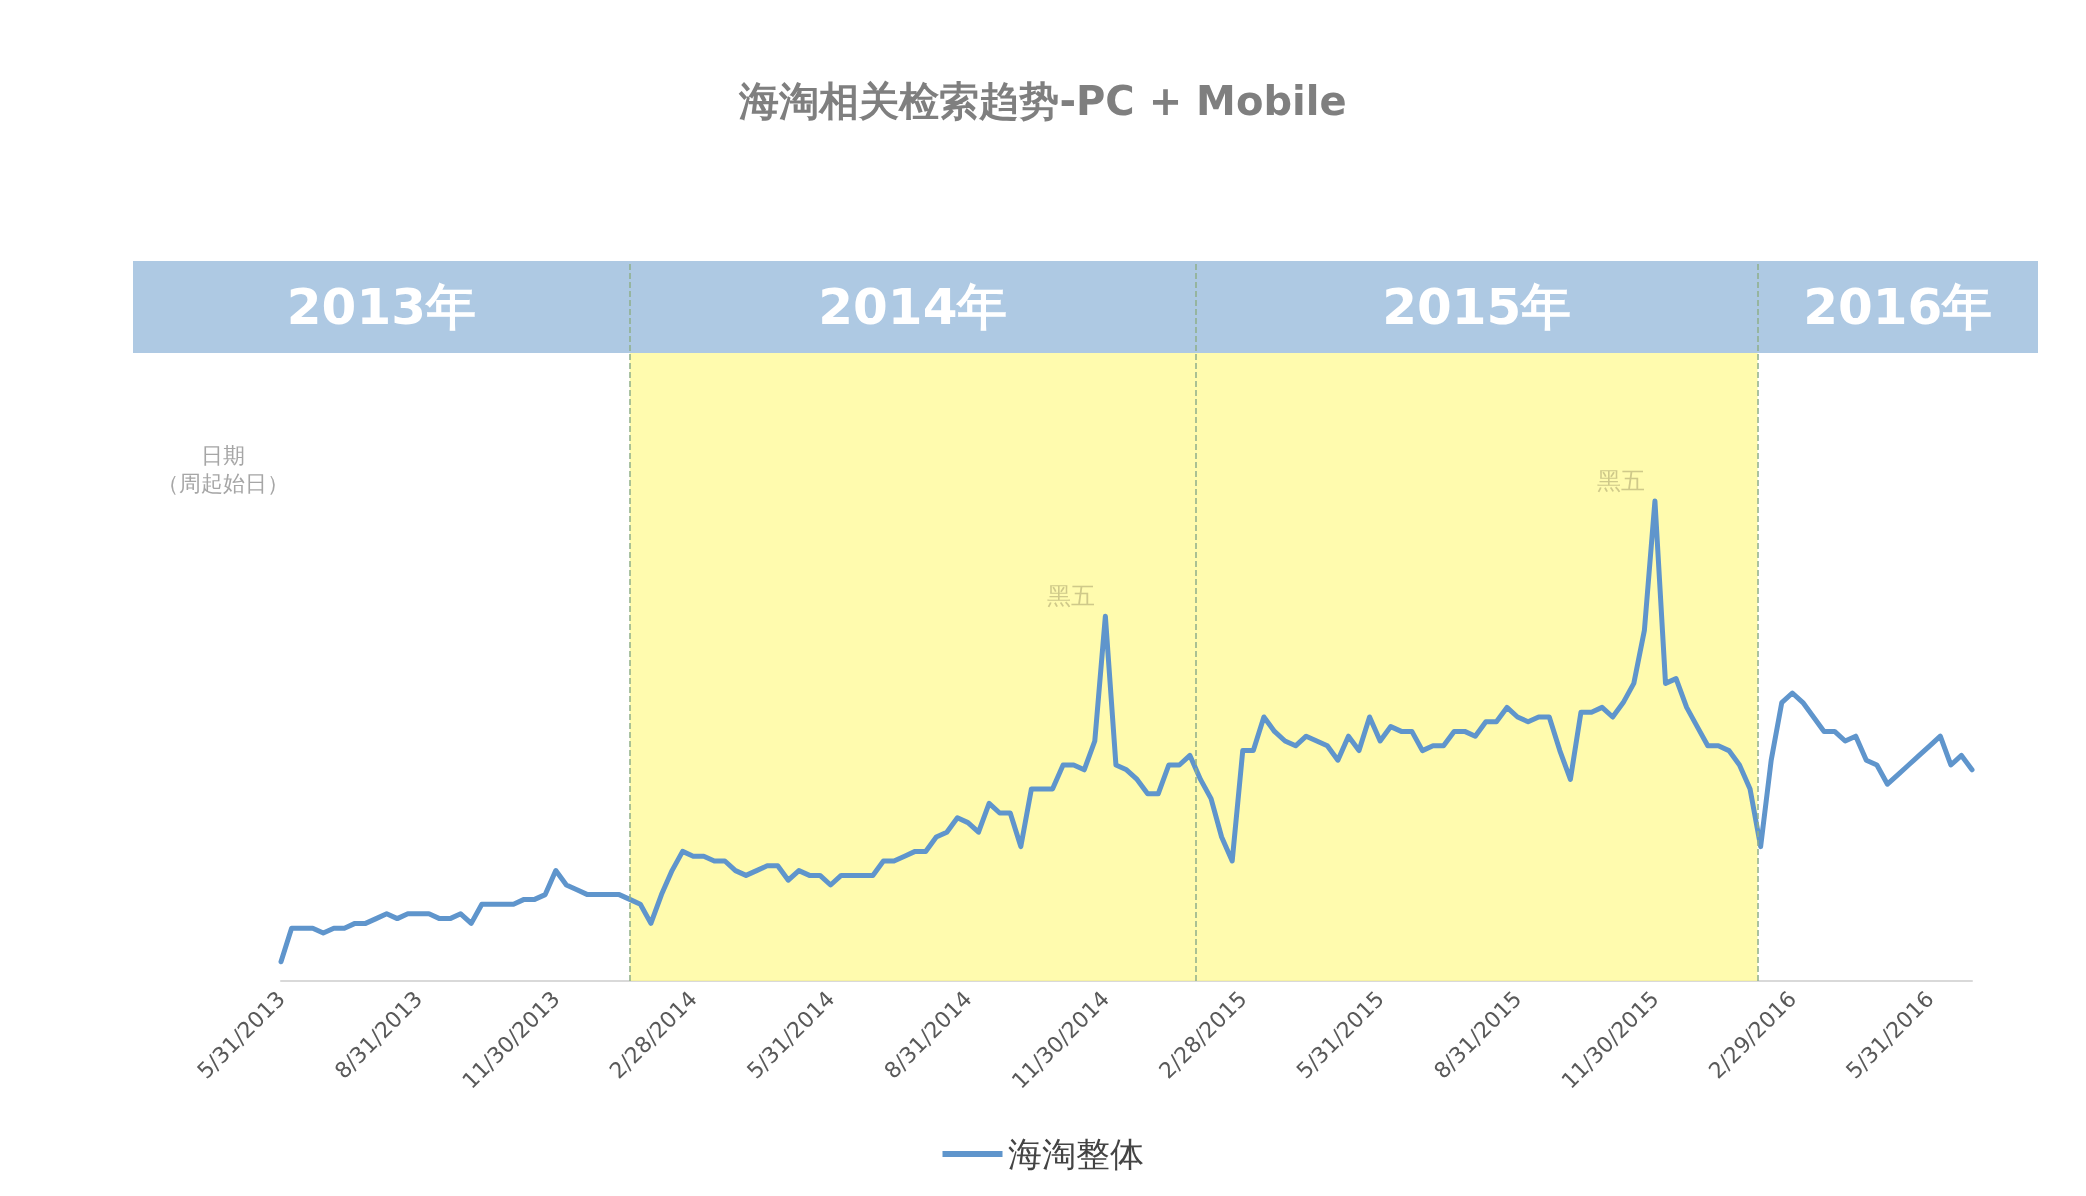 This screenshot has width=2086, height=1196. I want to click on legend-label: 海淘整体, so click(1075, 1154).